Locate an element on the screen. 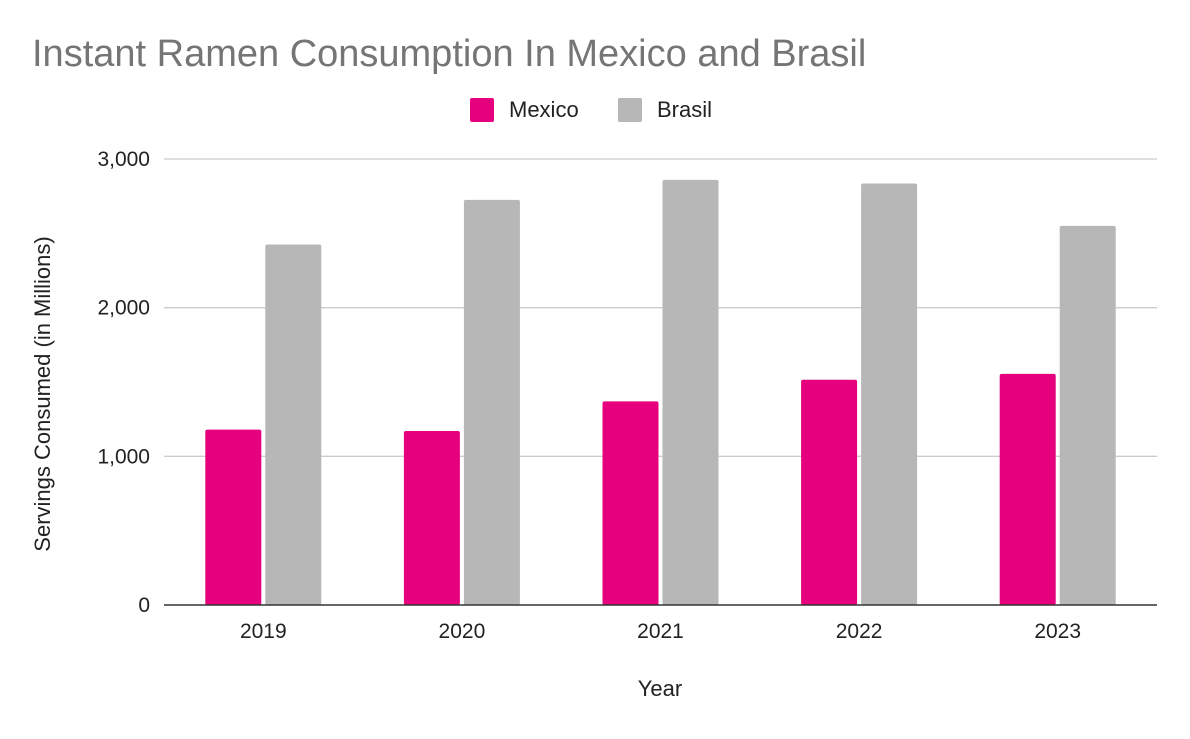  y-axis-title: Servings Consumed (in Millions) is located at coordinates (42, 393).